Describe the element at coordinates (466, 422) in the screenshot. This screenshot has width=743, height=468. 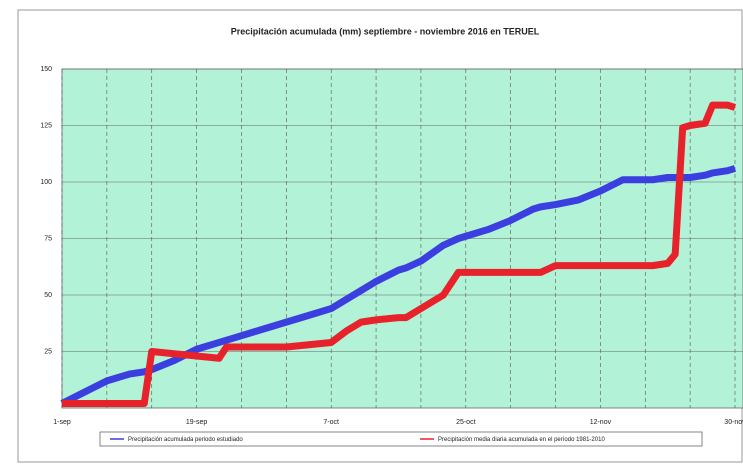
I see `x-tick-label: 25-oct` at that location.